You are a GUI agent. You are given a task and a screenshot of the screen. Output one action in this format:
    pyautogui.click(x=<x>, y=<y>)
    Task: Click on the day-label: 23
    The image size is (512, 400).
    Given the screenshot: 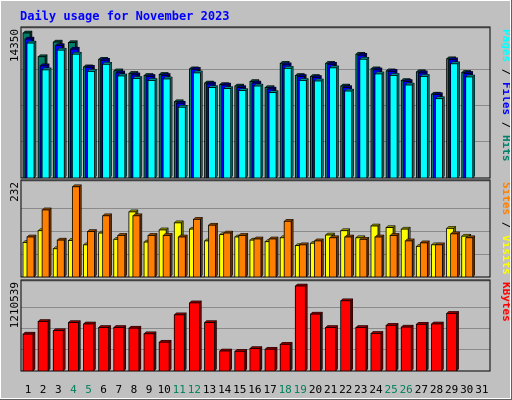 What is the action you would take?
    pyautogui.click(x=360, y=389)
    